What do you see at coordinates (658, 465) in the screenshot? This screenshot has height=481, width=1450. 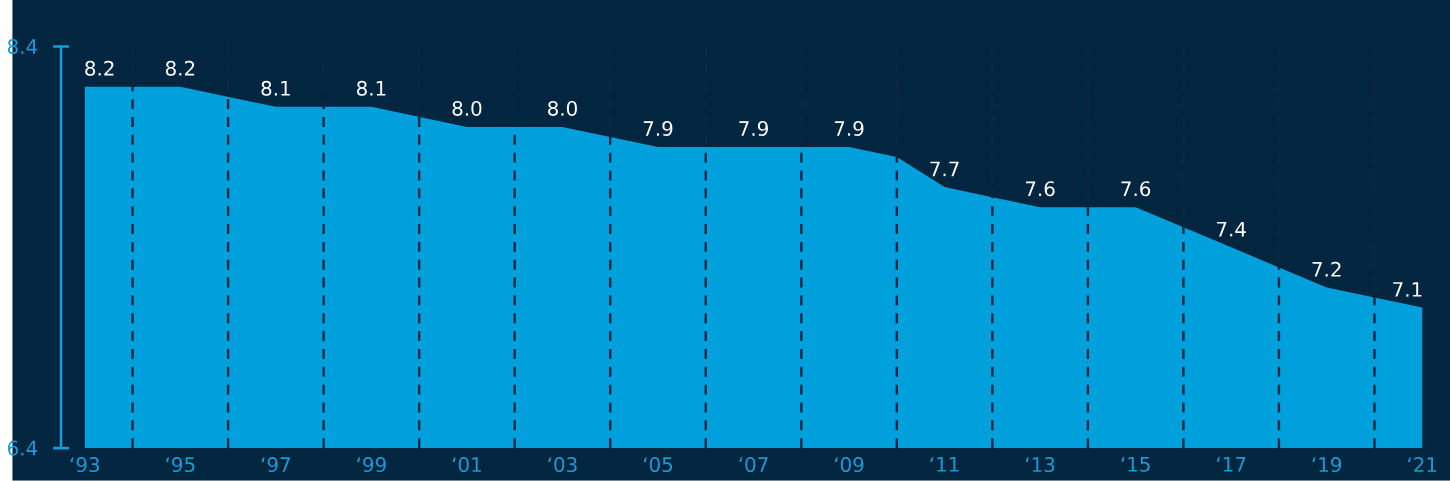 I see `x-tick-label: ‘05` at bounding box center [658, 465].